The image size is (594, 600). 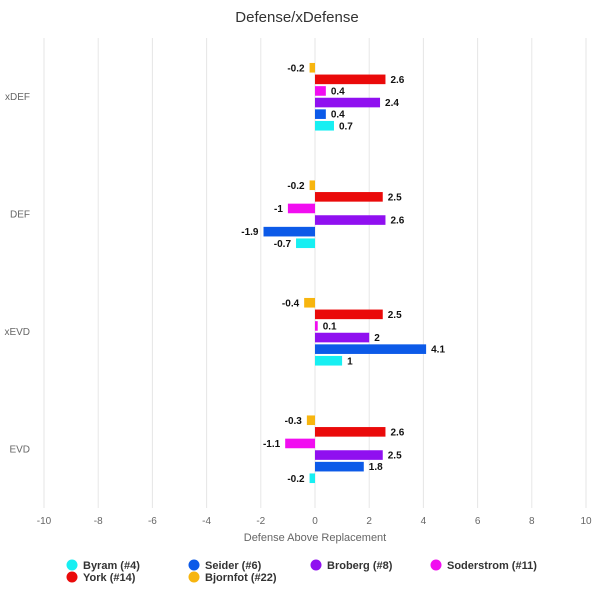 What do you see at coordinates (44, 521) in the screenshot?
I see `x-tick-label: -10` at bounding box center [44, 521].